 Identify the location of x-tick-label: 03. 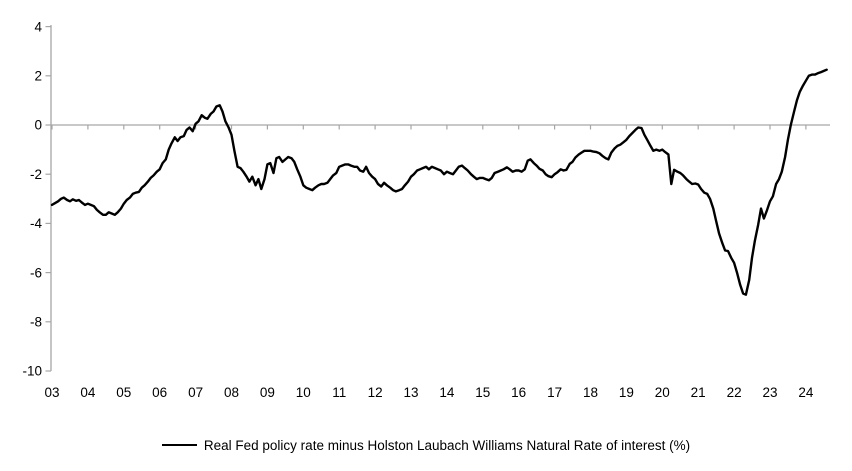
(51, 392).